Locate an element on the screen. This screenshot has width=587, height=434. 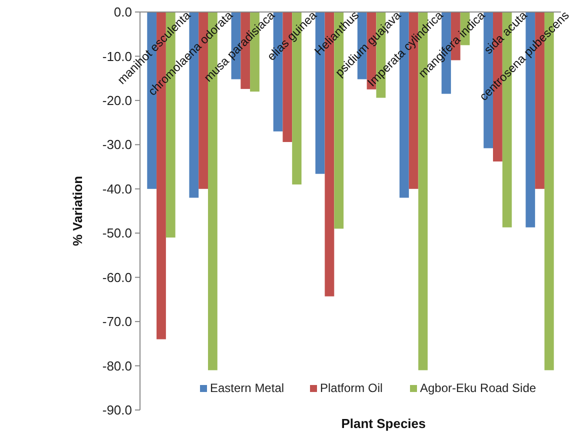
y-axis-title: % Variation is located at coordinates (77, 211).